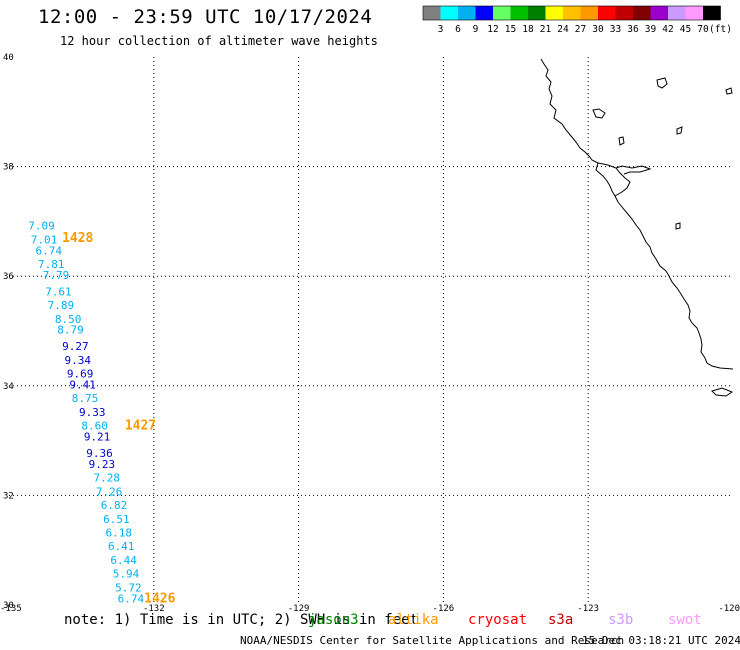 The image size is (740, 650). Describe the element at coordinates (78, 360) in the screenshot. I see `wave-height-value: 9.34` at that location.